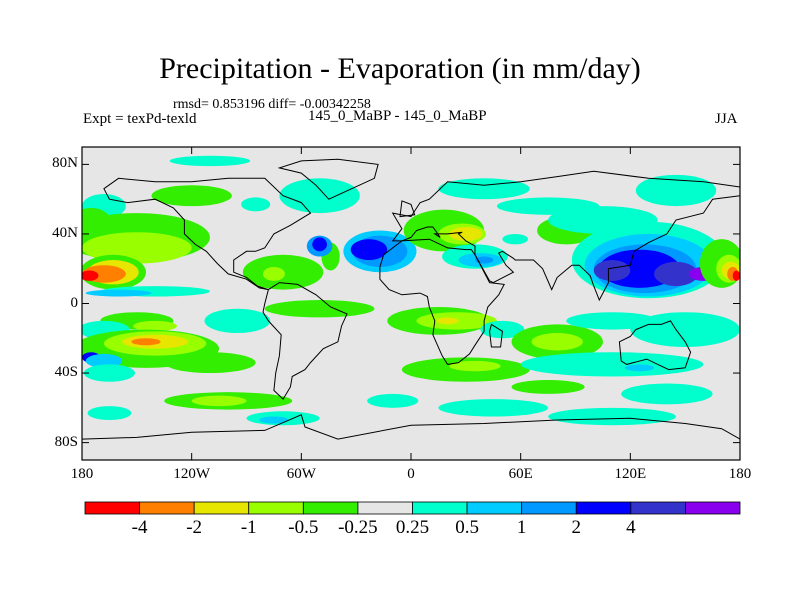  I want to click on y-tick-label-0: 80N, so click(65, 163).